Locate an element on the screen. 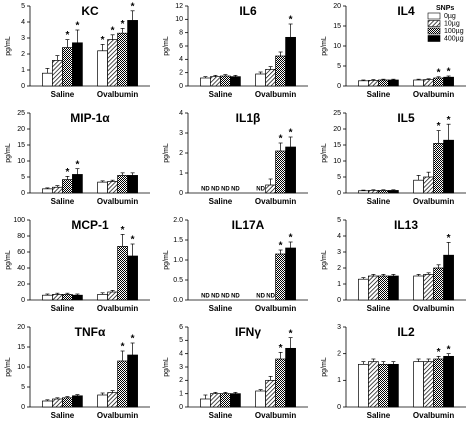 The width and height of the screenshot is (474, 428). legend-swatch is located at coordinates (434, 38).